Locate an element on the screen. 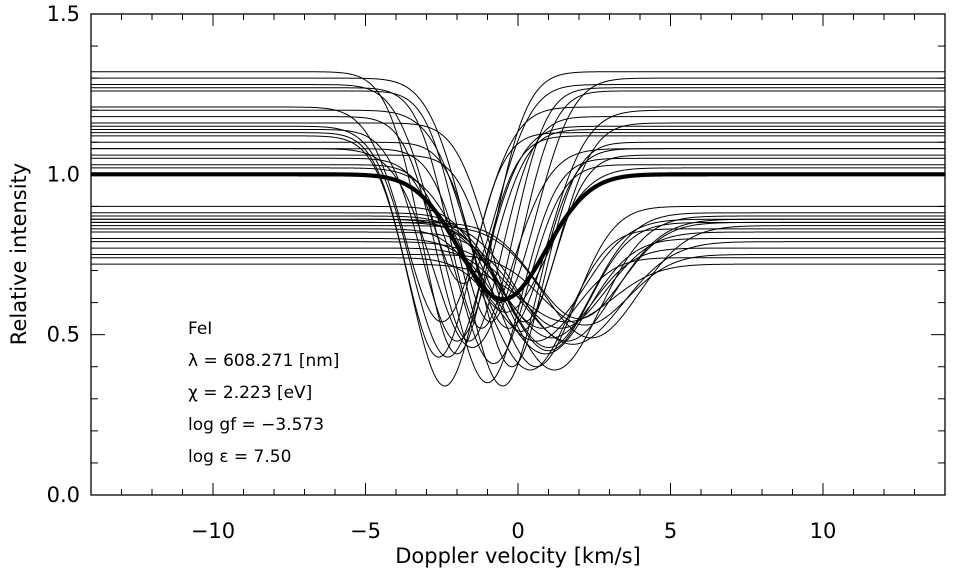 The height and width of the screenshot is (578, 959). annotation-log-eps: log ε = 7.50 is located at coordinates (239, 457).